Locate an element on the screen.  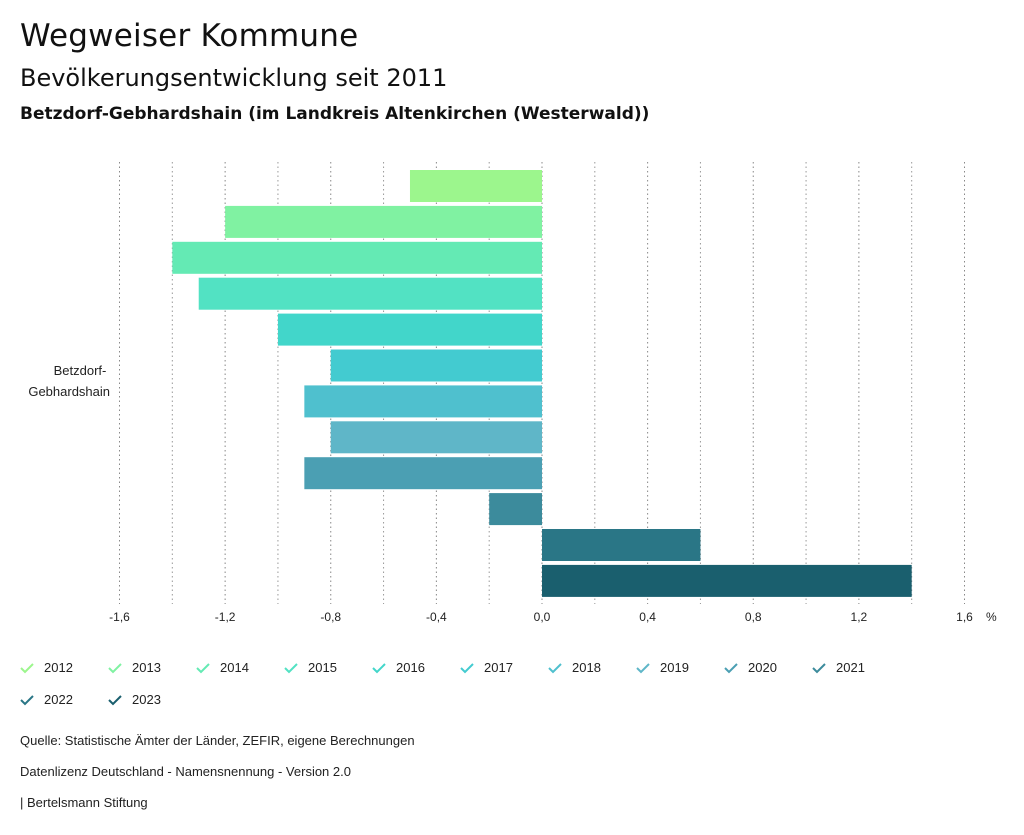
legend-label: 2022 is located at coordinates (58, 699).